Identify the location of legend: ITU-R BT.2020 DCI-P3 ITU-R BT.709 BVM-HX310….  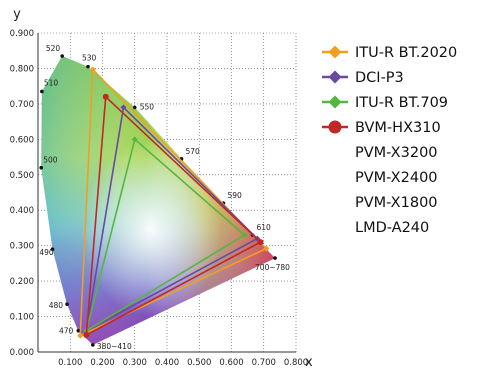
(389, 140).